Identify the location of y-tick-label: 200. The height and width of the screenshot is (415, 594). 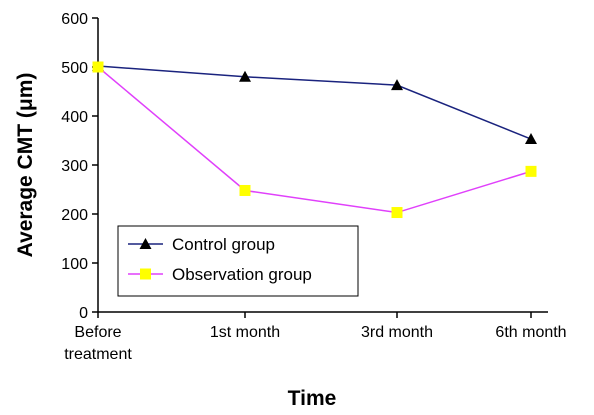
(74, 215).